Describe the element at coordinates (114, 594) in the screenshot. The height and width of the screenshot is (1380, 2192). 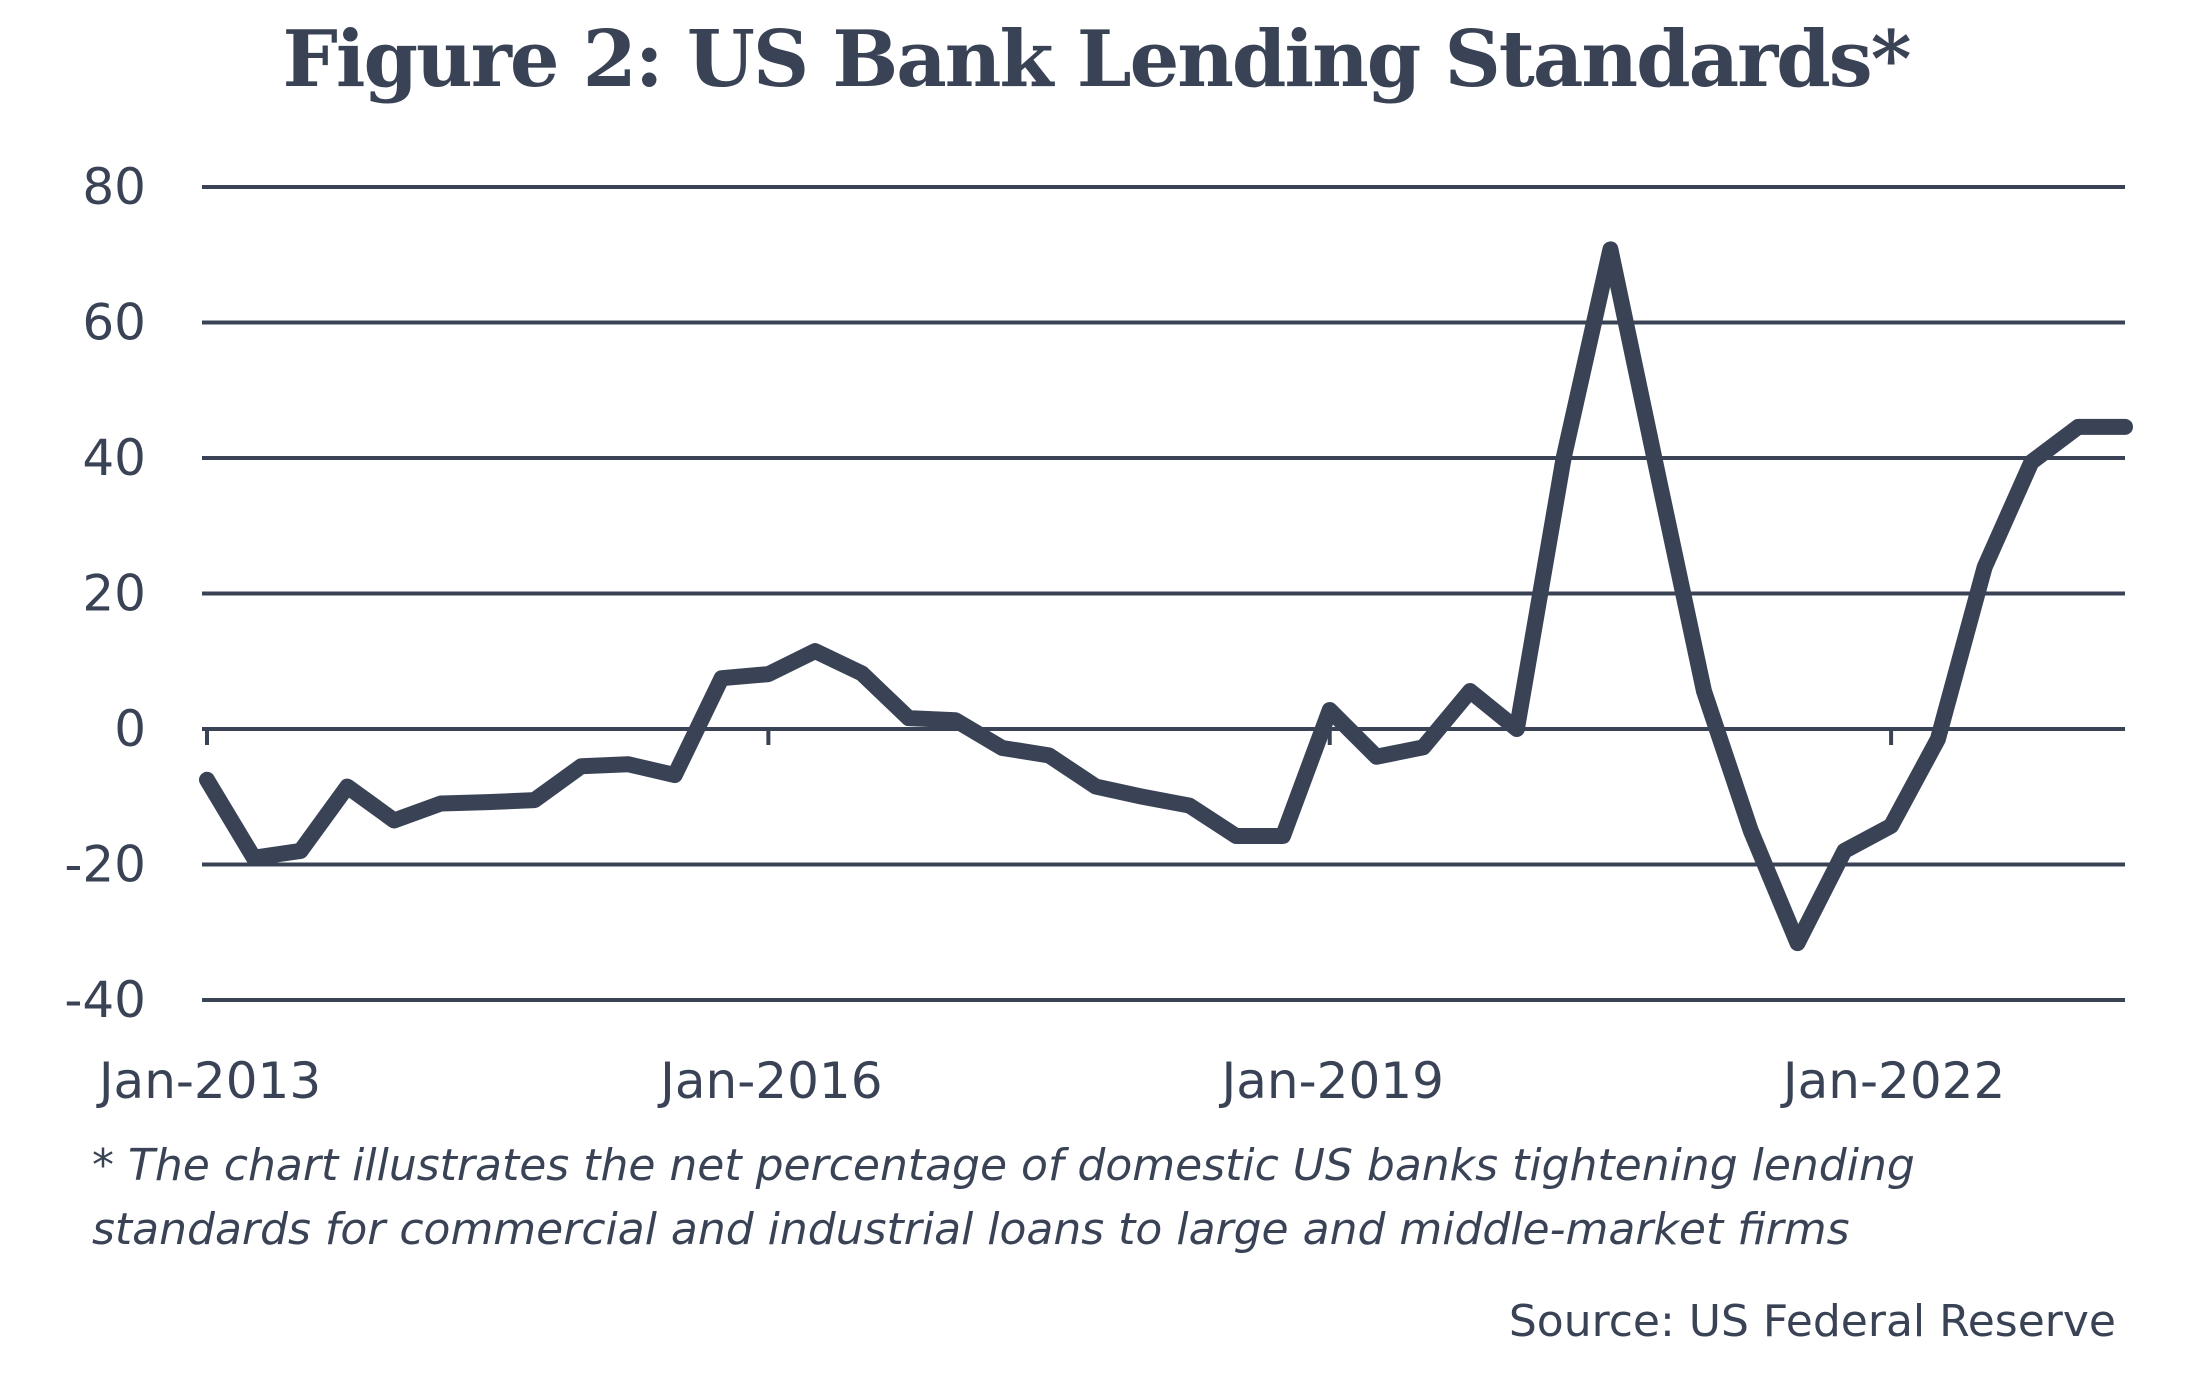
I see `y-tick-label: 20` at that location.